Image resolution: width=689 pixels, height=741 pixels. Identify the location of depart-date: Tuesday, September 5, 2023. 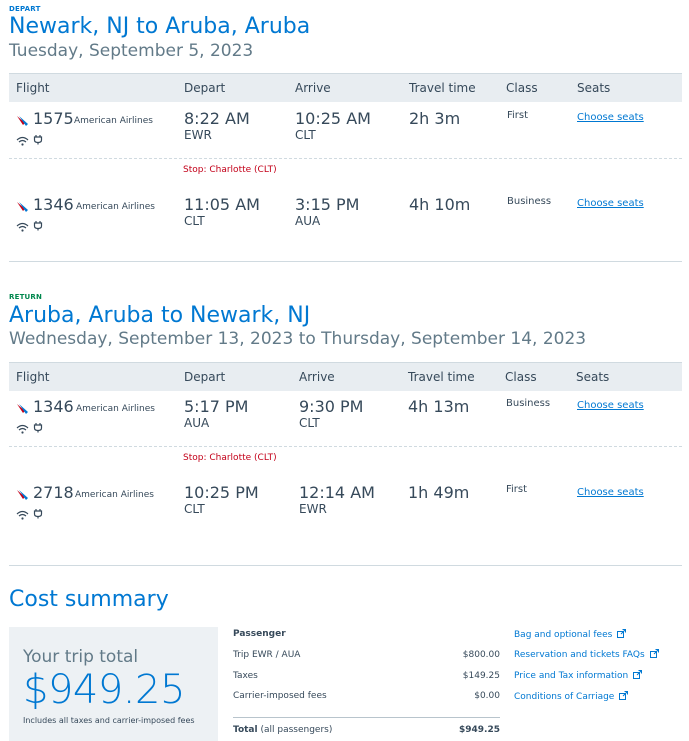
(131, 51).